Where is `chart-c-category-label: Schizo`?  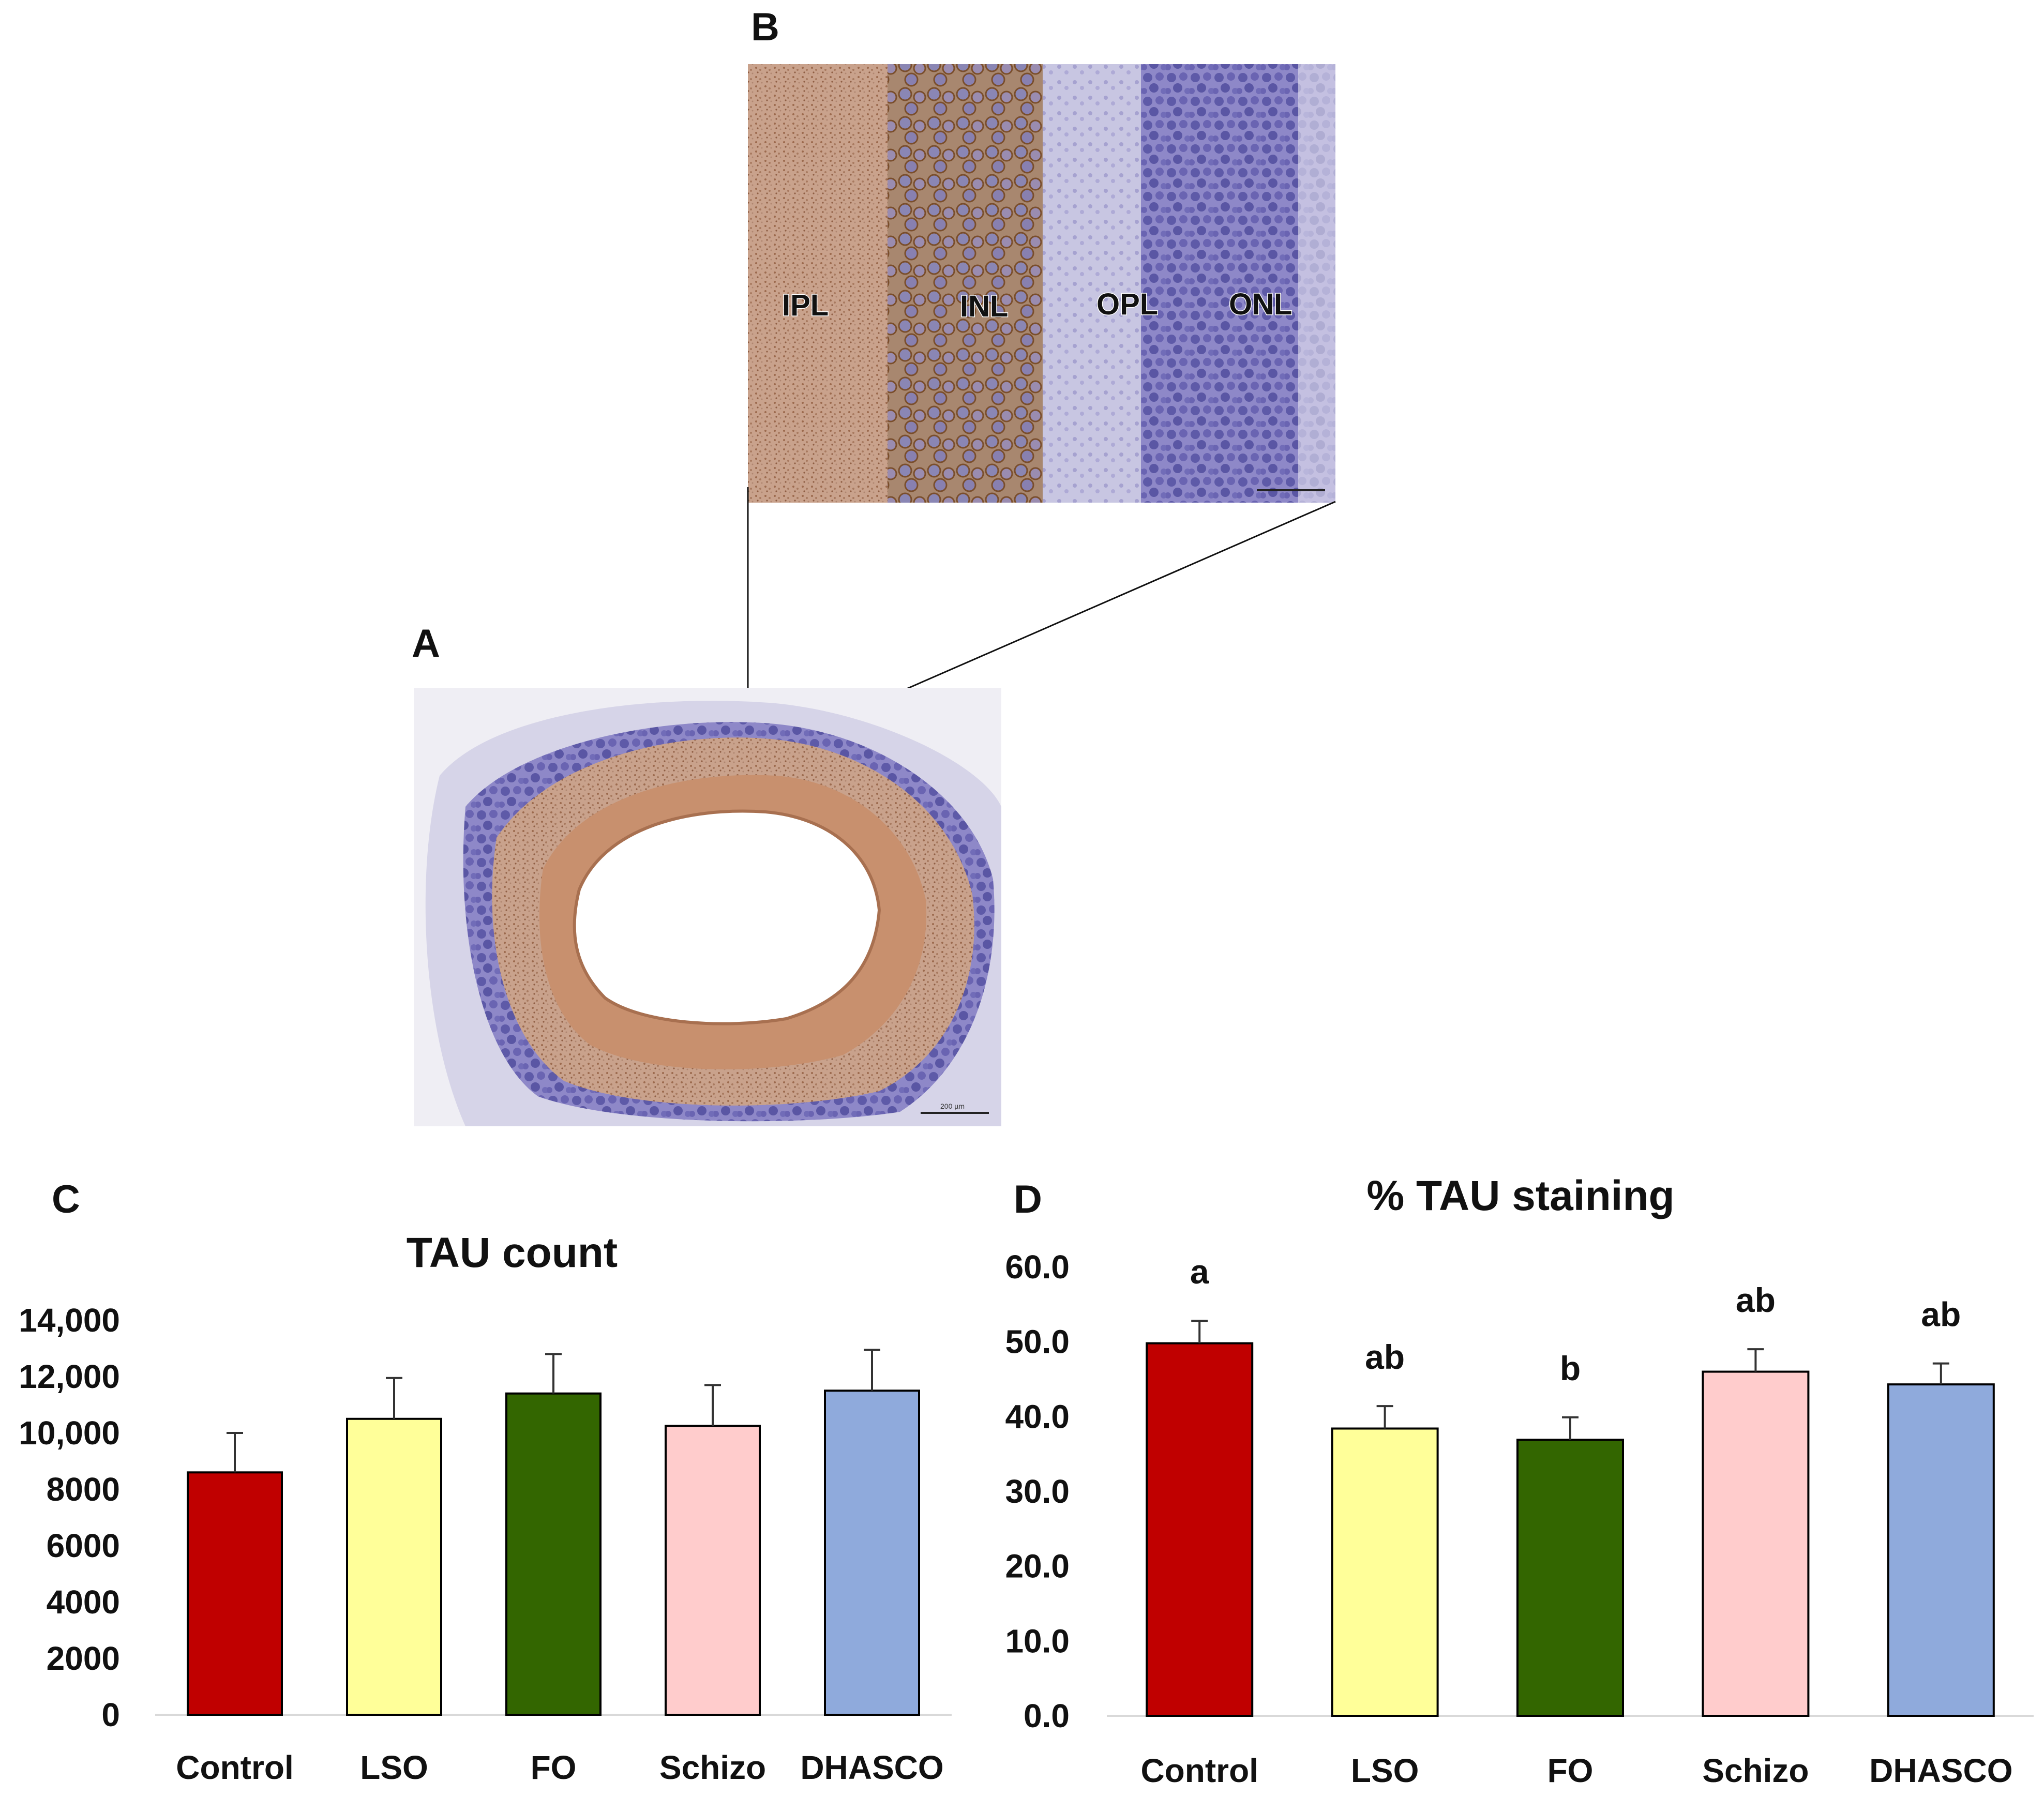
chart-c-category-label: Schizo is located at coordinates (712, 1767).